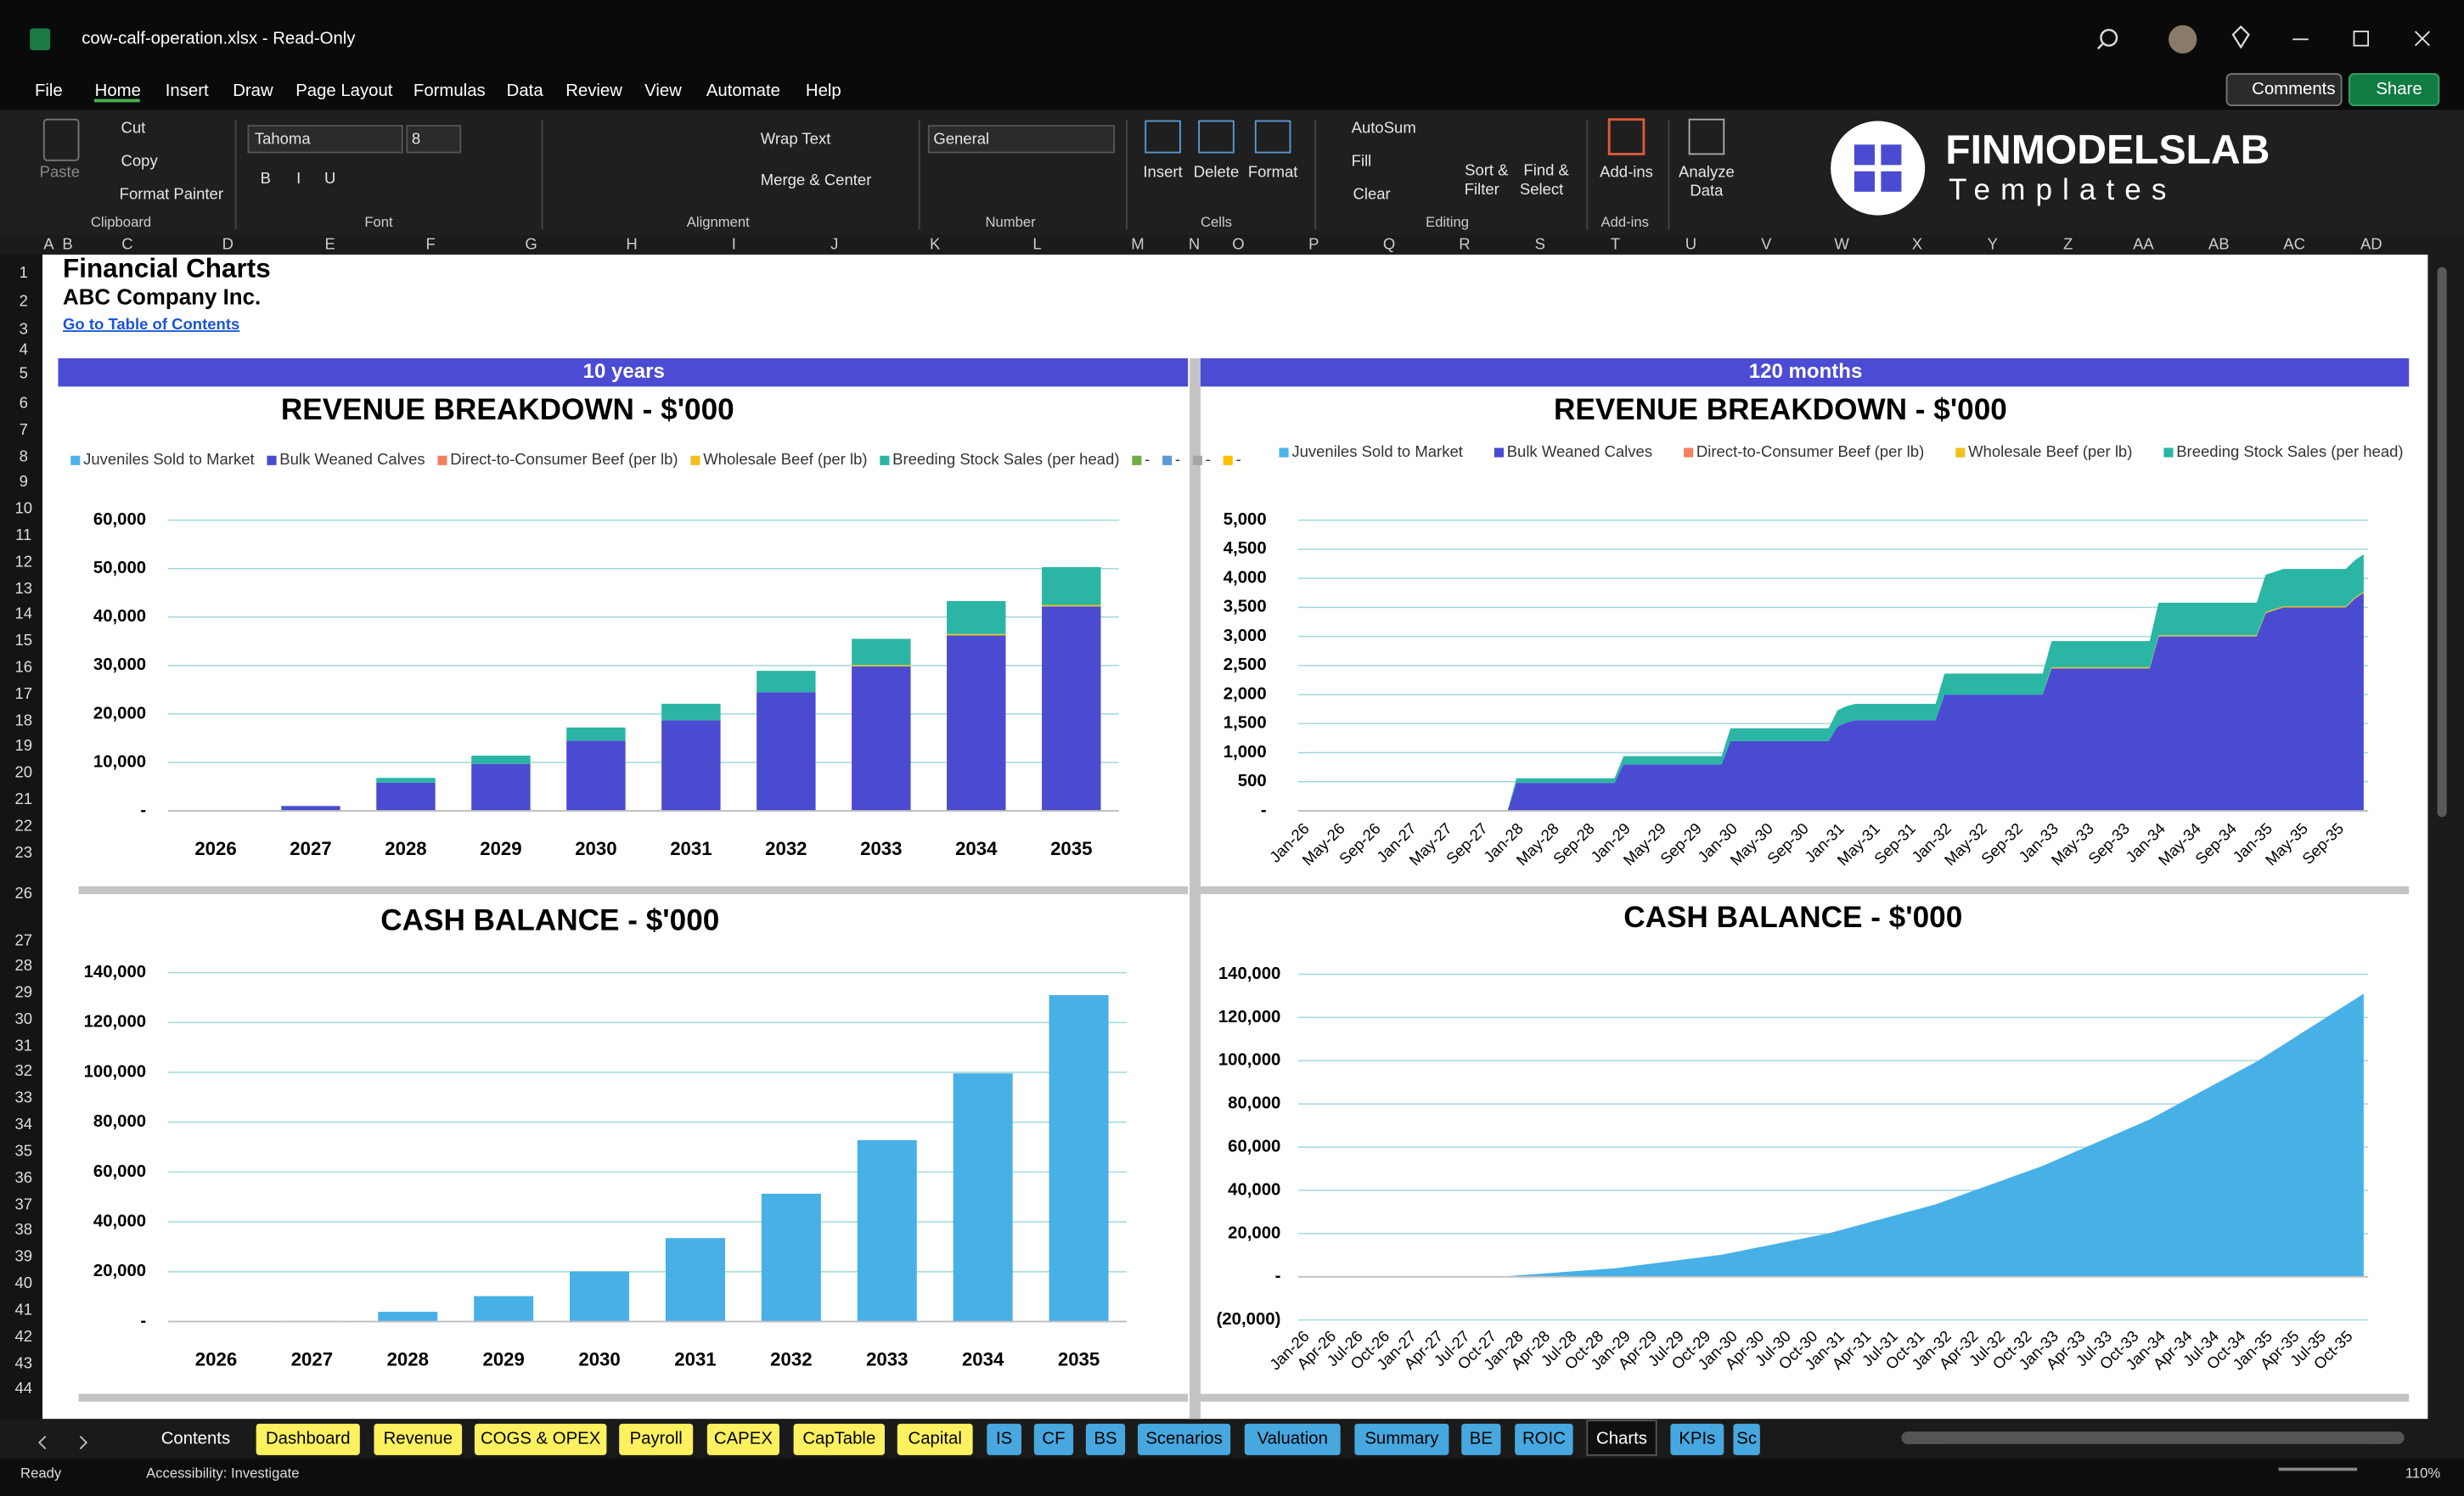  What do you see at coordinates (1272, 137) in the screenshot?
I see `format-icon` at bounding box center [1272, 137].